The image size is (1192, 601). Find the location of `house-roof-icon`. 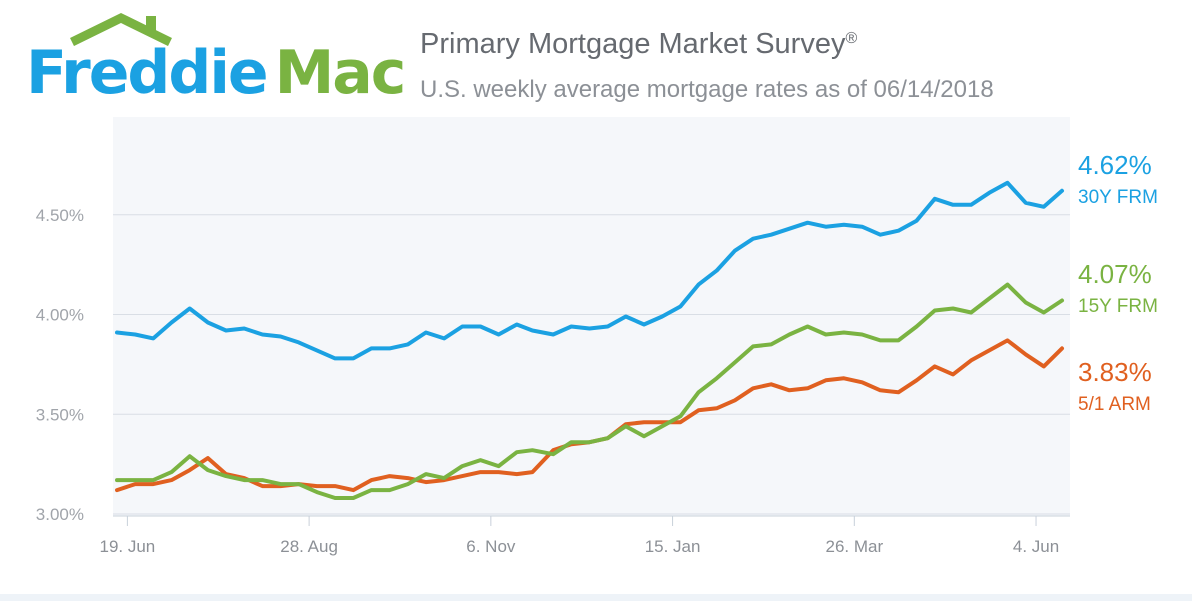

house-roof-icon is located at coordinates (121, 29).